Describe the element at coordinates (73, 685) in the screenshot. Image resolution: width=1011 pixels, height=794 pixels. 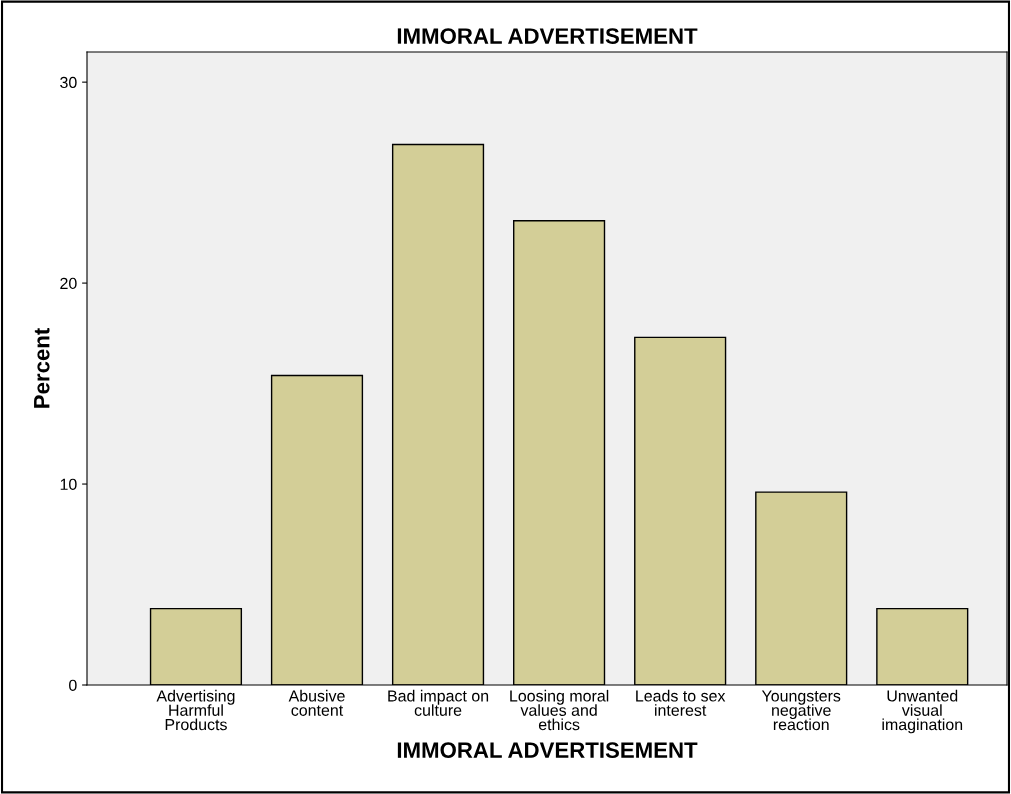
I see `y-tick-label: 0` at that location.